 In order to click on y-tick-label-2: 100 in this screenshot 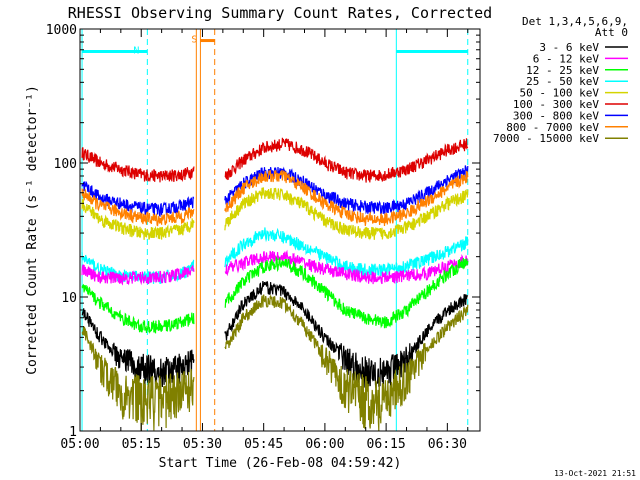, I will do `click(65, 164)`.